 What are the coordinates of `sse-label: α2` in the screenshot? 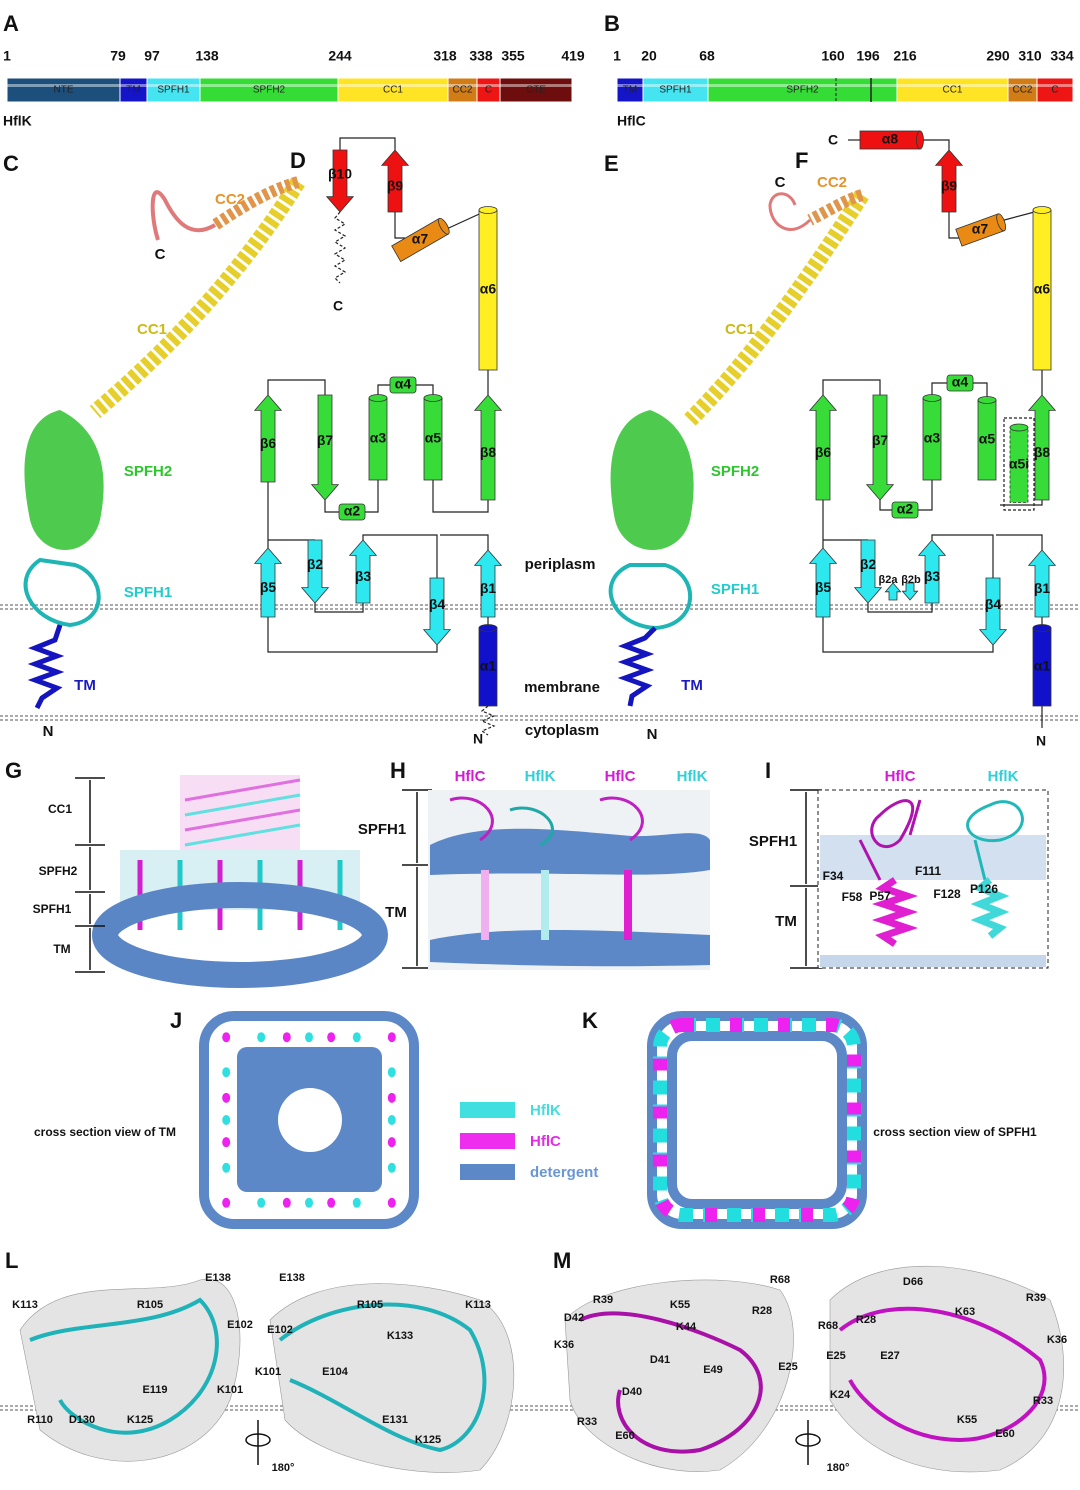 It's located at (352, 511).